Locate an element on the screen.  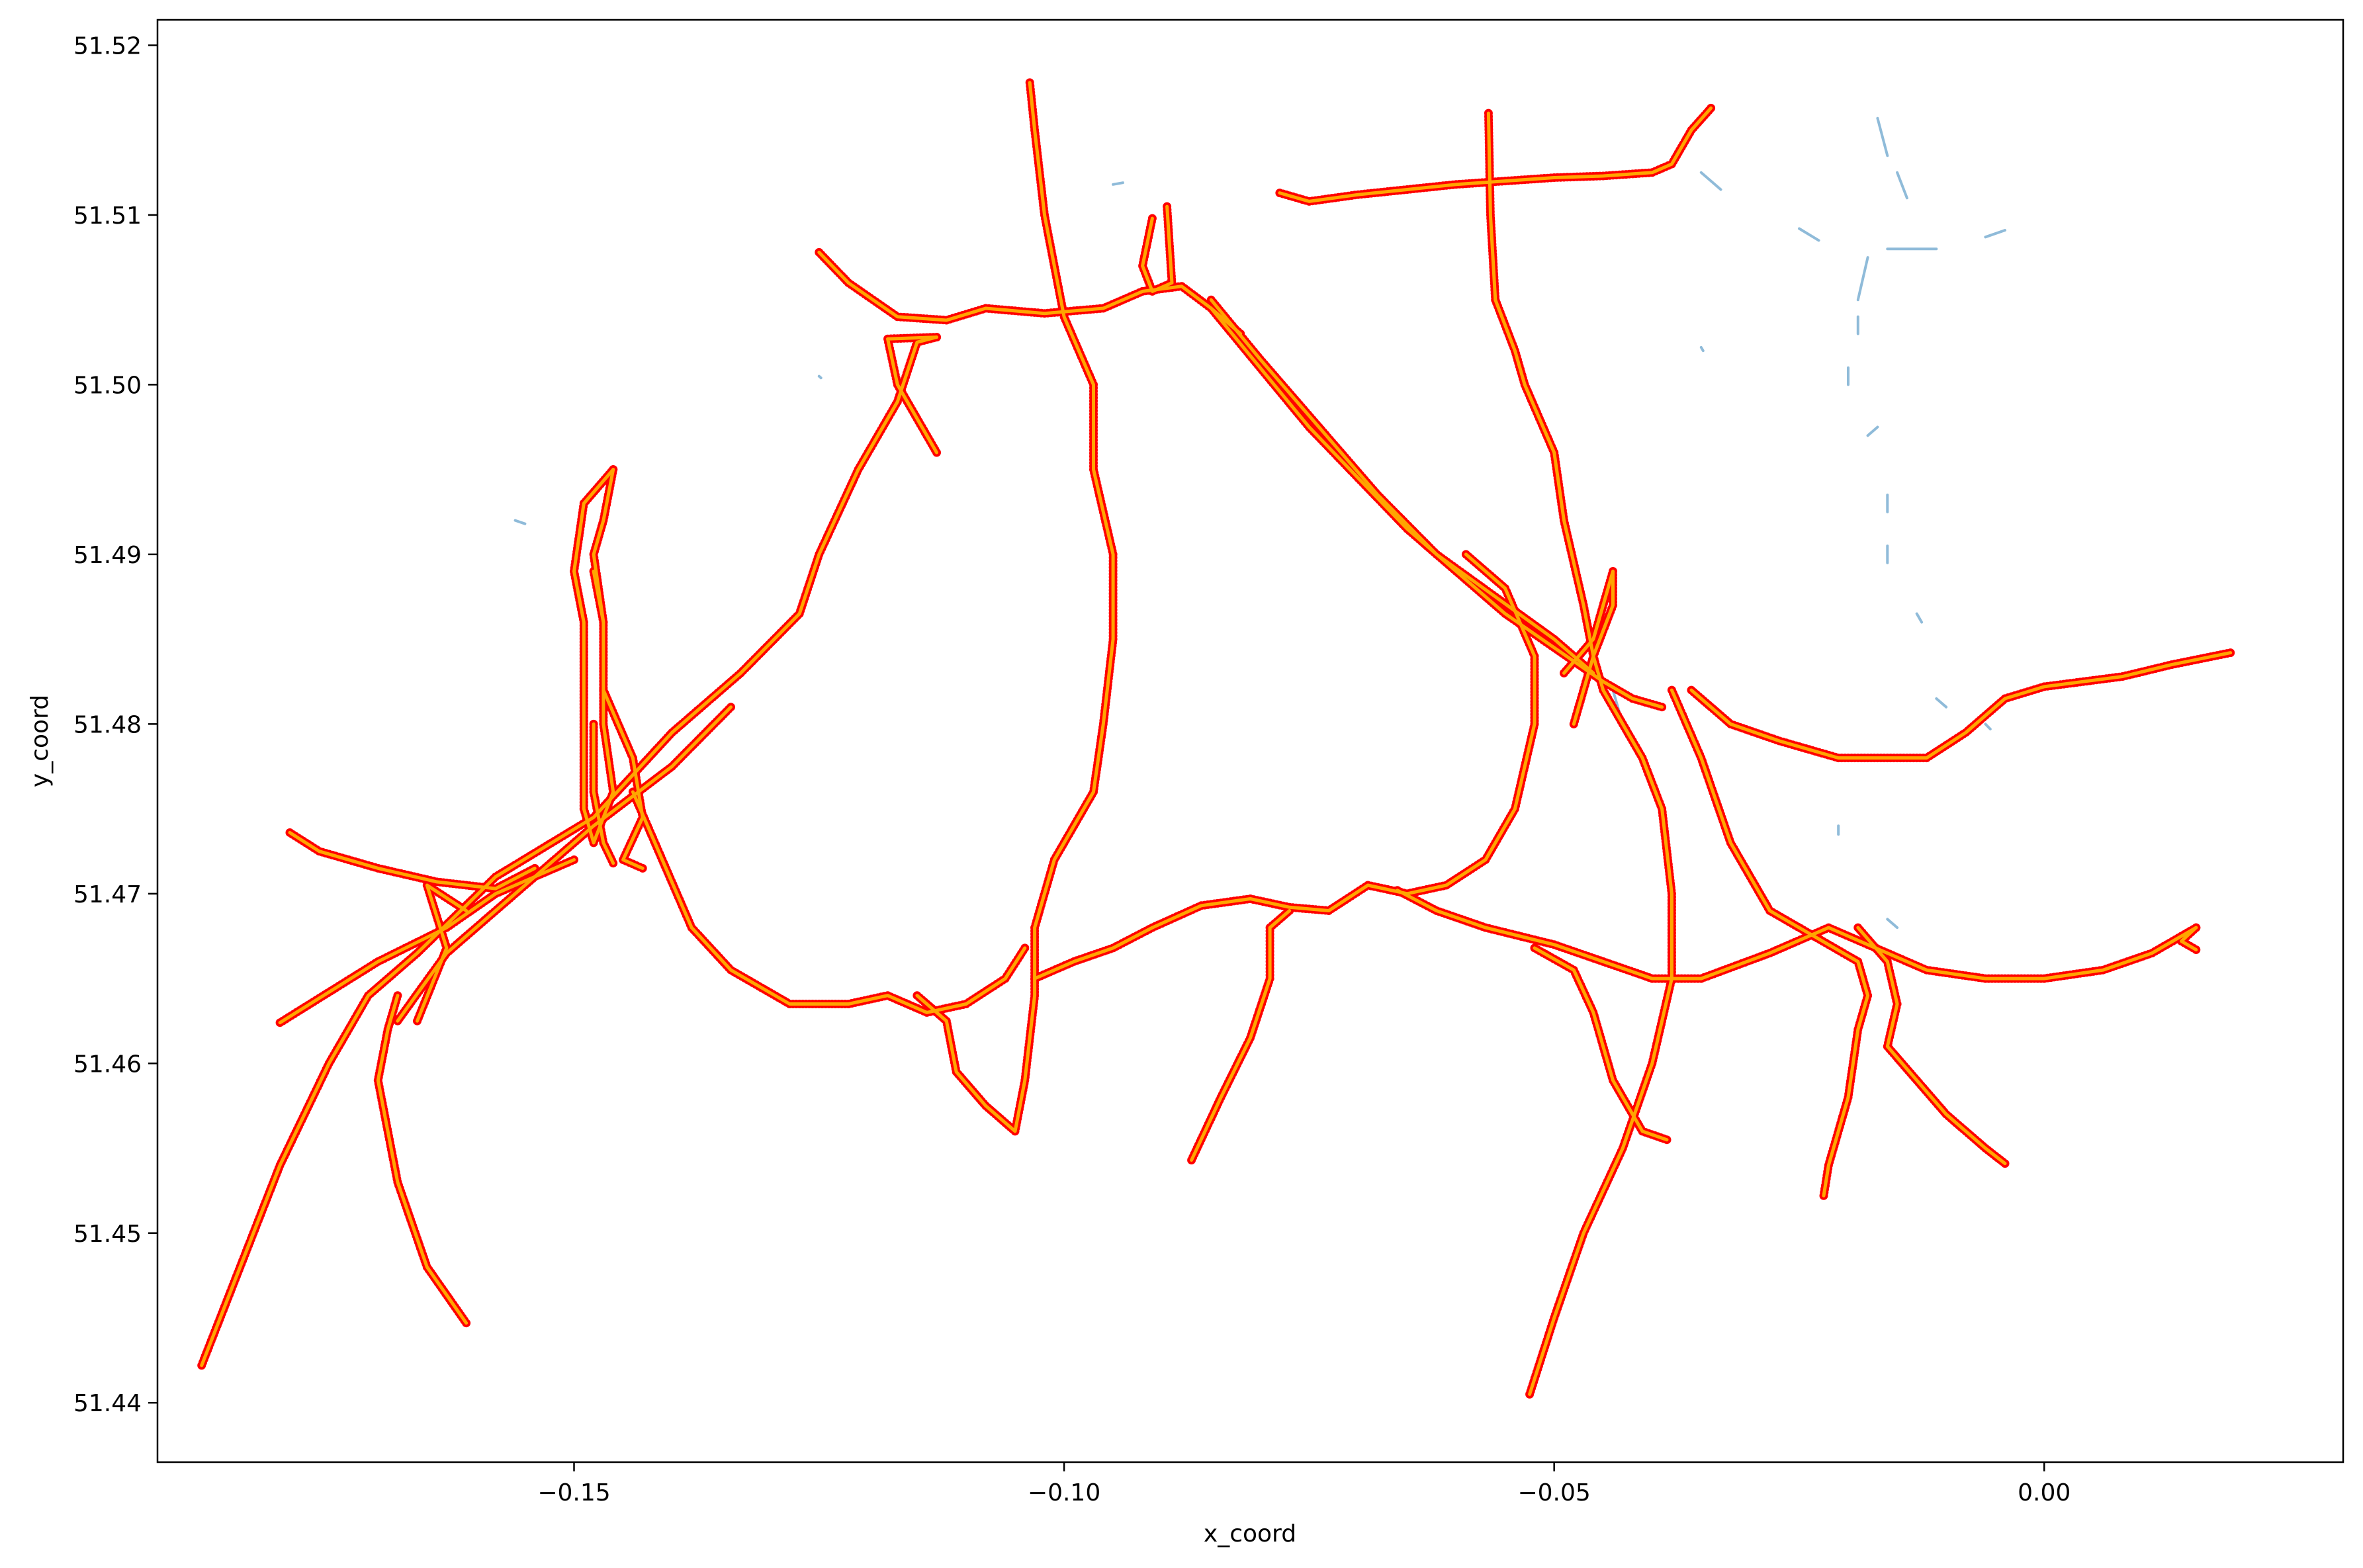
y-tick-label: 51.51 is located at coordinates (108, 216).